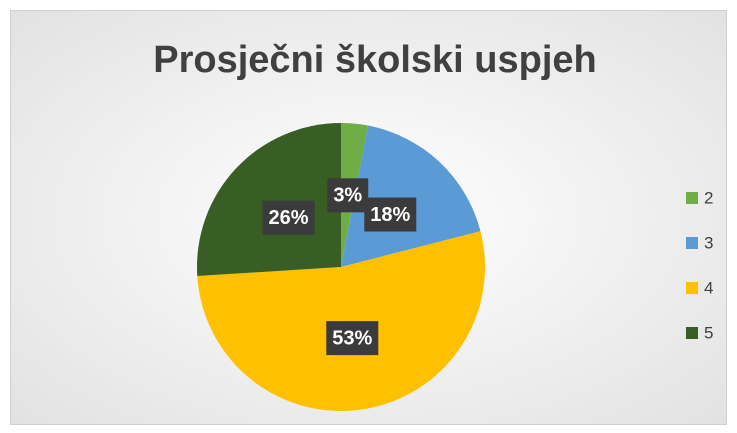  I want to click on legend-label: 4, so click(708, 287).